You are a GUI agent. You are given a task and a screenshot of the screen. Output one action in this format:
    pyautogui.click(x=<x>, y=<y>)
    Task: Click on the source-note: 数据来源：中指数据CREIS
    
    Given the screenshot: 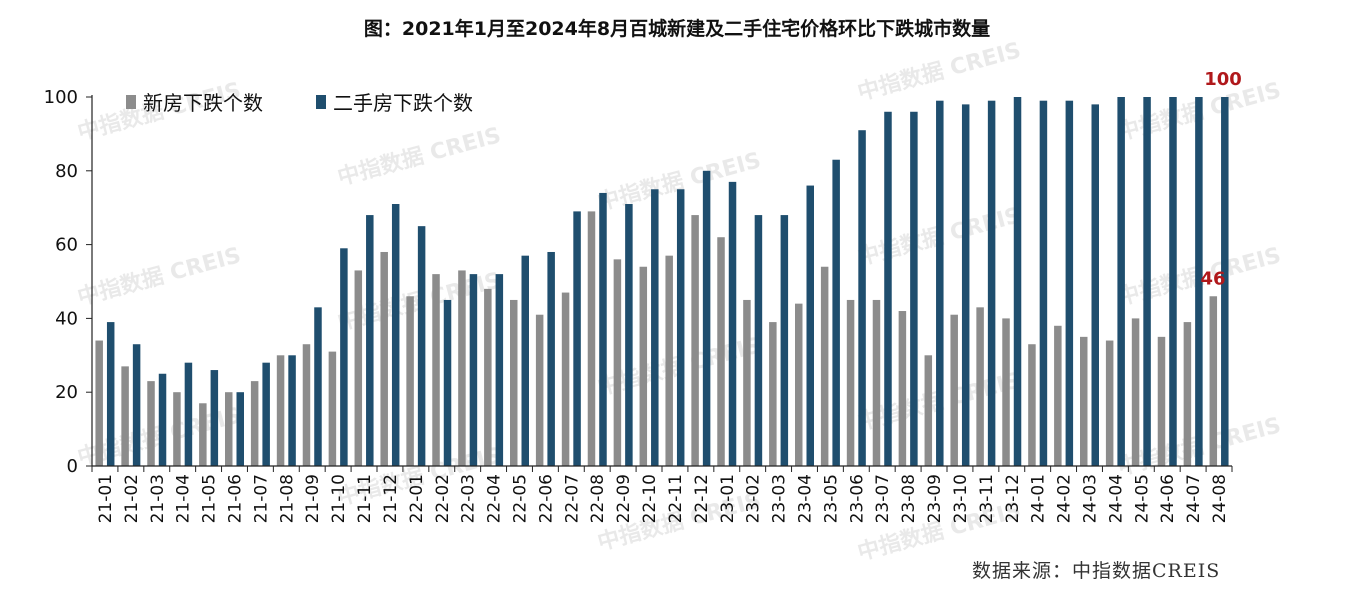 What is the action you would take?
    pyautogui.click(x=1096, y=571)
    